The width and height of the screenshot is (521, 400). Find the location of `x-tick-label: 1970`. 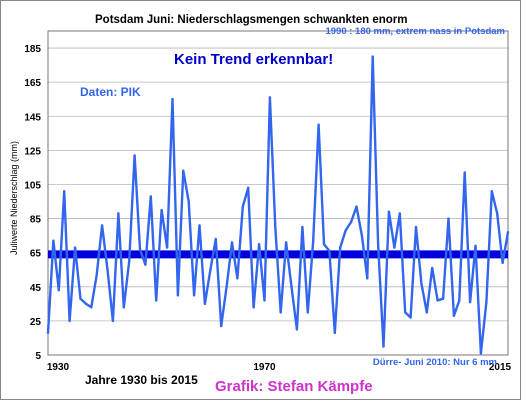

x-tick-label: 1970 is located at coordinates (264, 367).